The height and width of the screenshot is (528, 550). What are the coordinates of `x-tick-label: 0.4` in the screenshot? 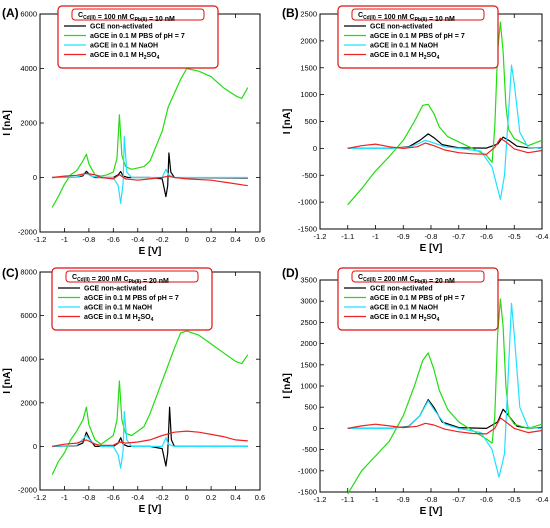 It's located at (235, 497).